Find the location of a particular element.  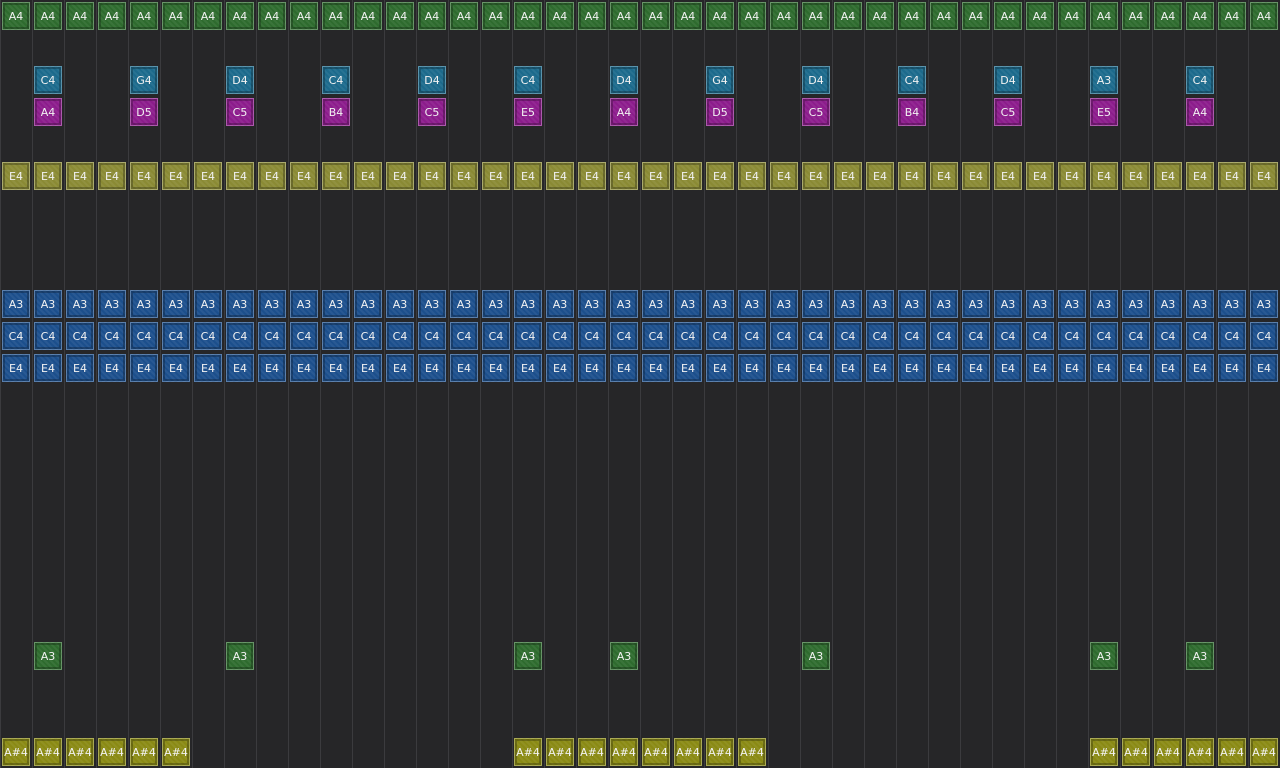

note: B4 is located at coordinates (912, 112).